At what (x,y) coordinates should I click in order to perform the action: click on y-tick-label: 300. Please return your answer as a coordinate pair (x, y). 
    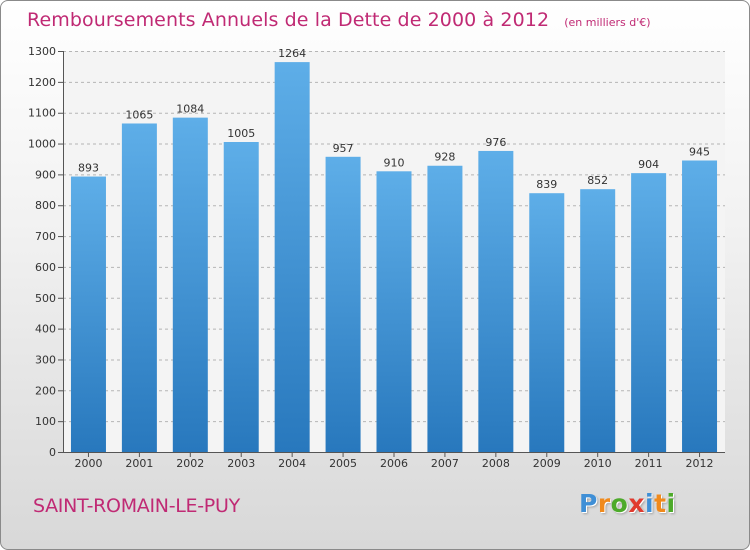
    Looking at the image, I should click on (45, 359).